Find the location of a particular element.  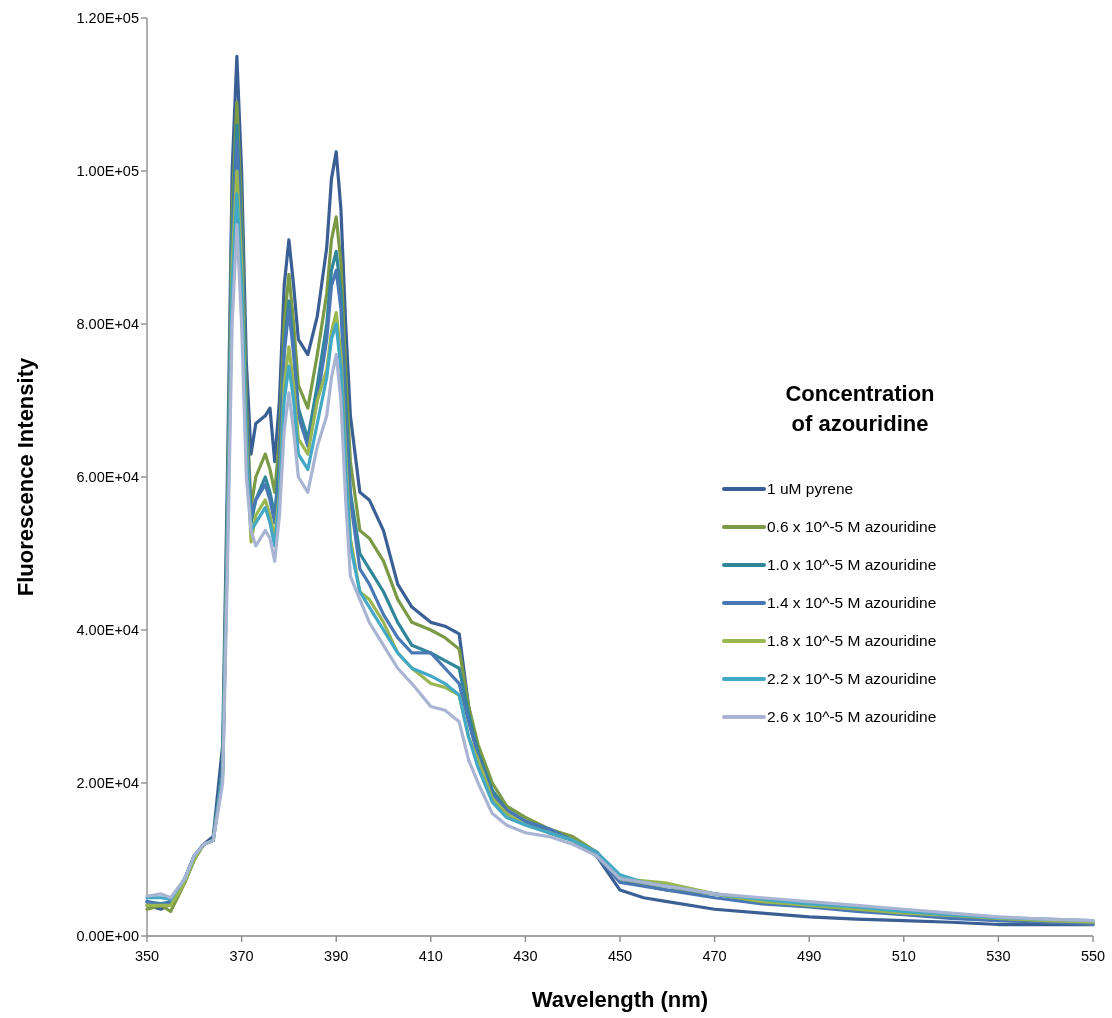

y-tick-label: 4.00E+04 is located at coordinates (107, 630).